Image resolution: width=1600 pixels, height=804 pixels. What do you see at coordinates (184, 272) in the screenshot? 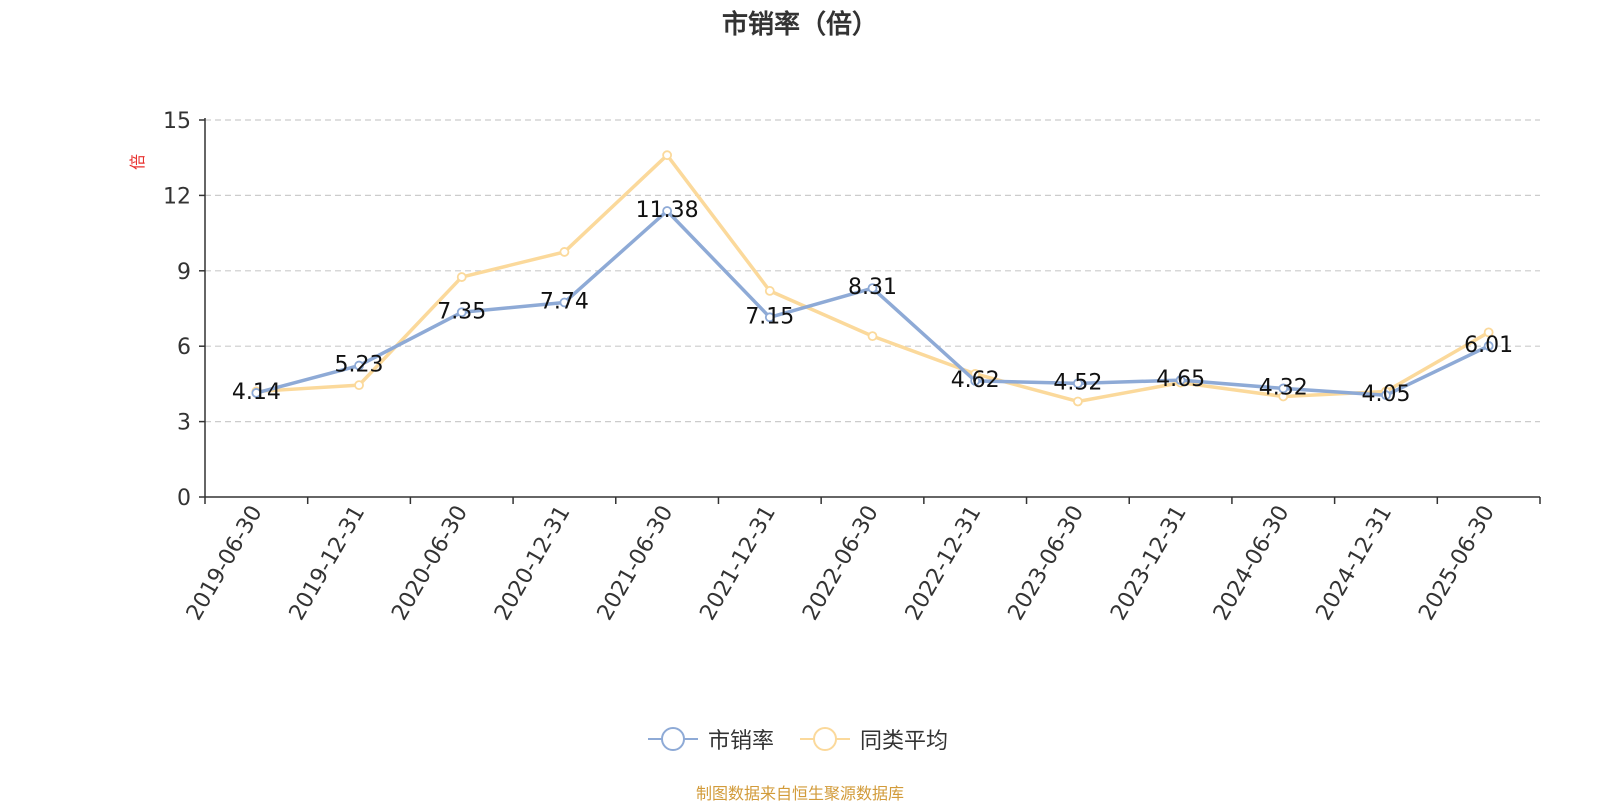
I see `y-tick-label: 9` at bounding box center [184, 272].